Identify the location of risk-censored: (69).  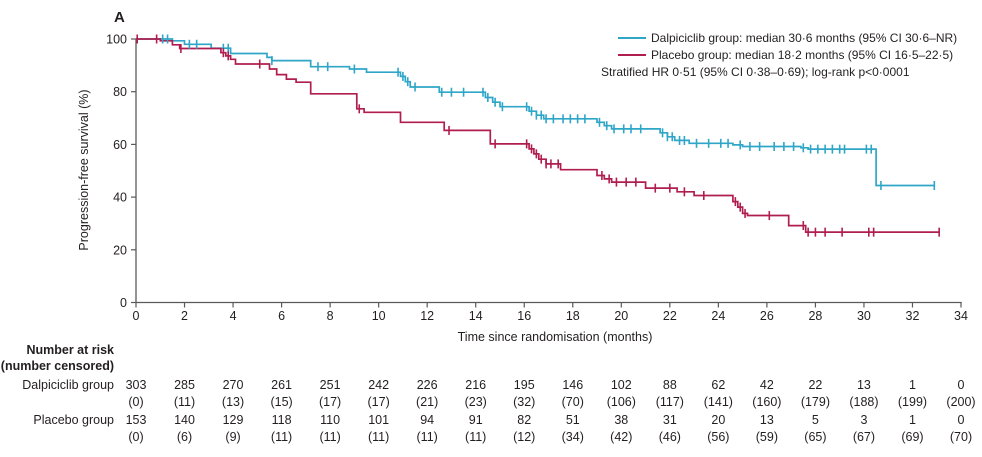
(912, 437).